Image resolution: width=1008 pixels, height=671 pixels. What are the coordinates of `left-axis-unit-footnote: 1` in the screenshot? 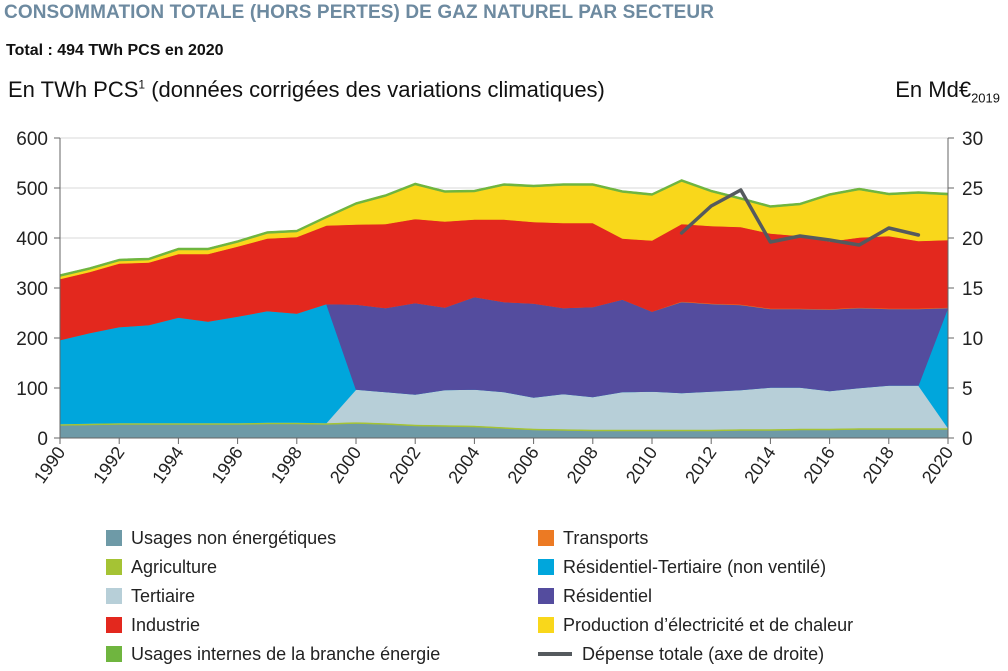 It's located at (142, 84).